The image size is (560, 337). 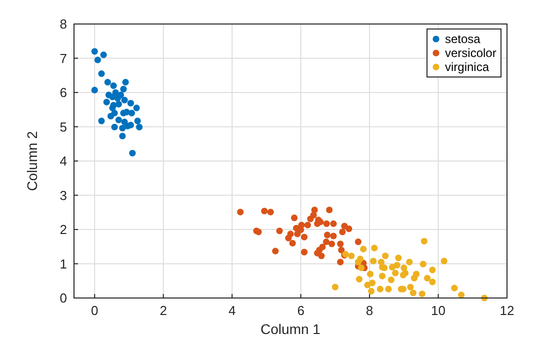 I want to click on x-tick-label: 4, so click(x=232, y=310).